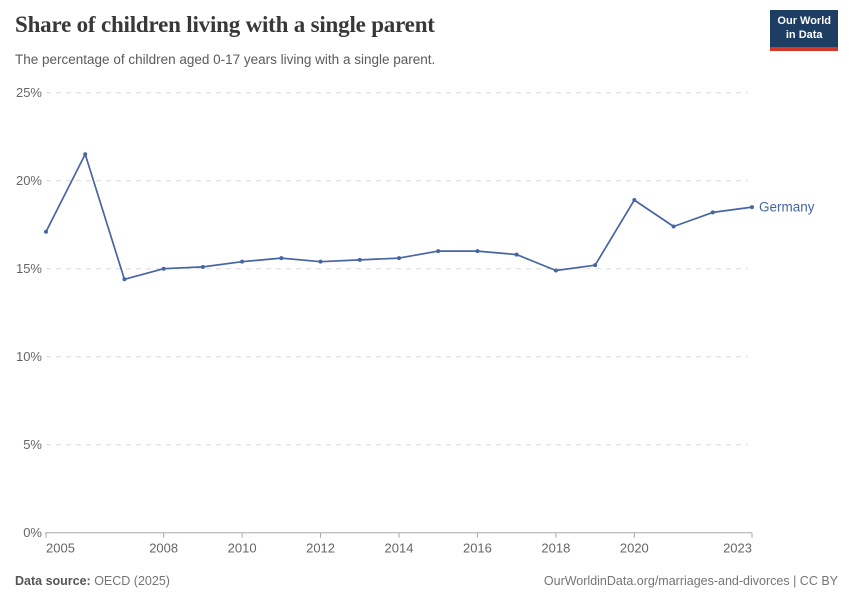  I want to click on x-axis, so click(399, 535).